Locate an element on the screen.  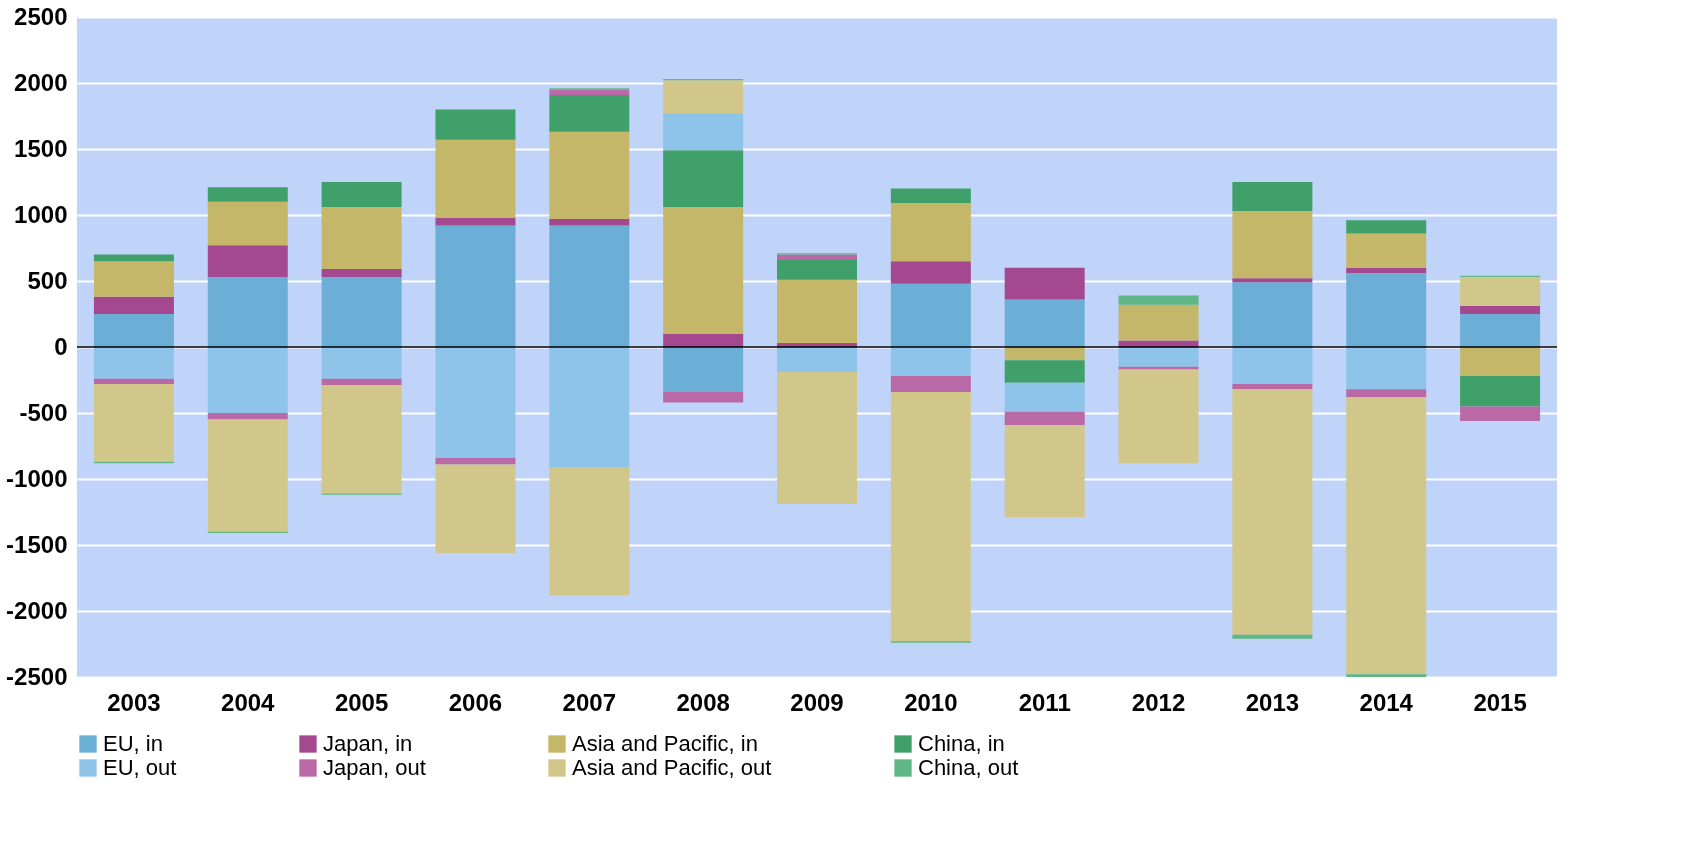
x-tick-label: 2005 is located at coordinates (361, 702).